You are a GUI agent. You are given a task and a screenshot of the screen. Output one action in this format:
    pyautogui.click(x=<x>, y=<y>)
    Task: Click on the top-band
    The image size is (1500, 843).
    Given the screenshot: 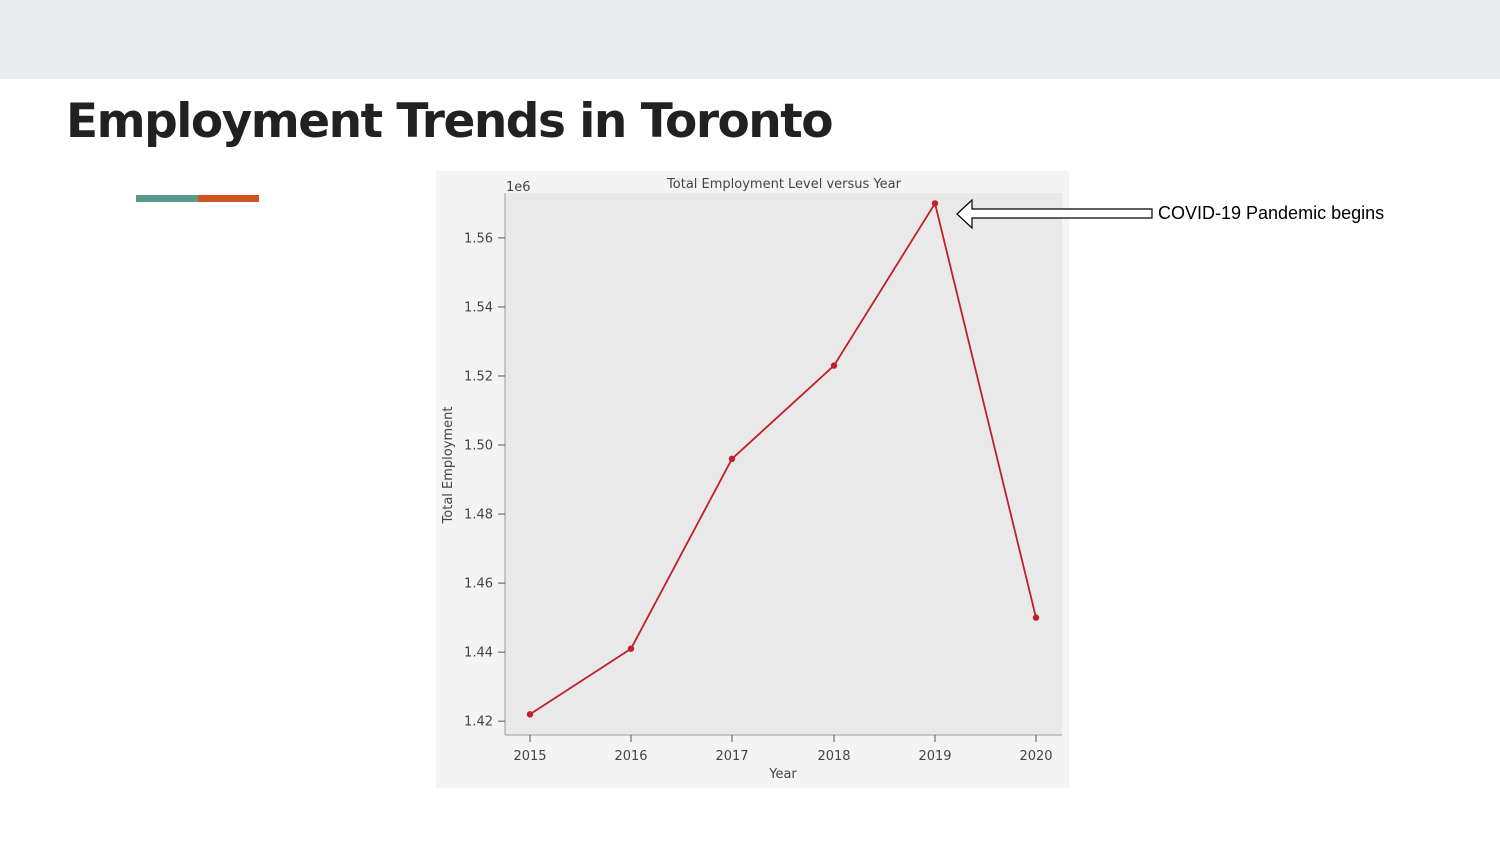 What is the action you would take?
    pyautogui.click(x=750, y=39)
    